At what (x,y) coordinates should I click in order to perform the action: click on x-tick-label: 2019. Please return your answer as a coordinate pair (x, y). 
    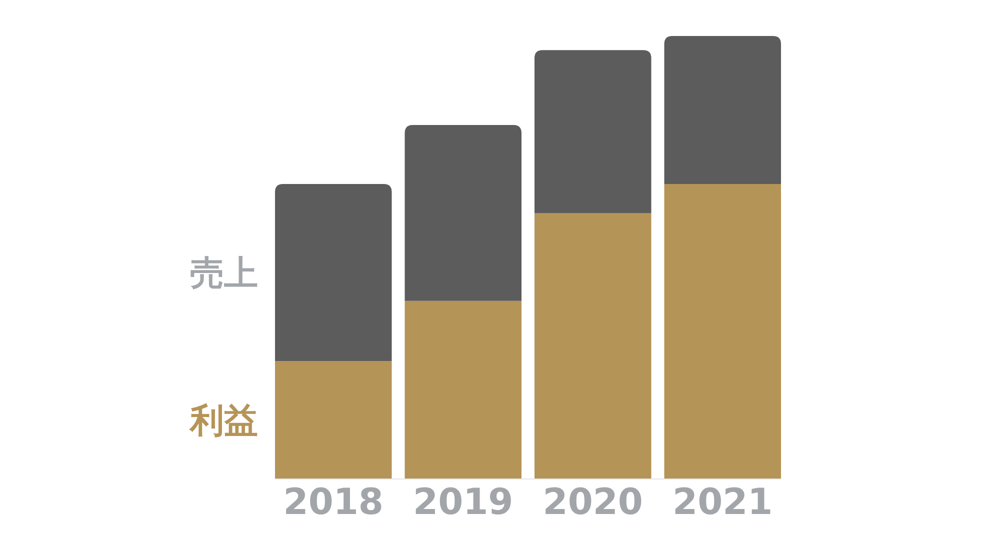
    Looking at the image, I should click on (463, 502).